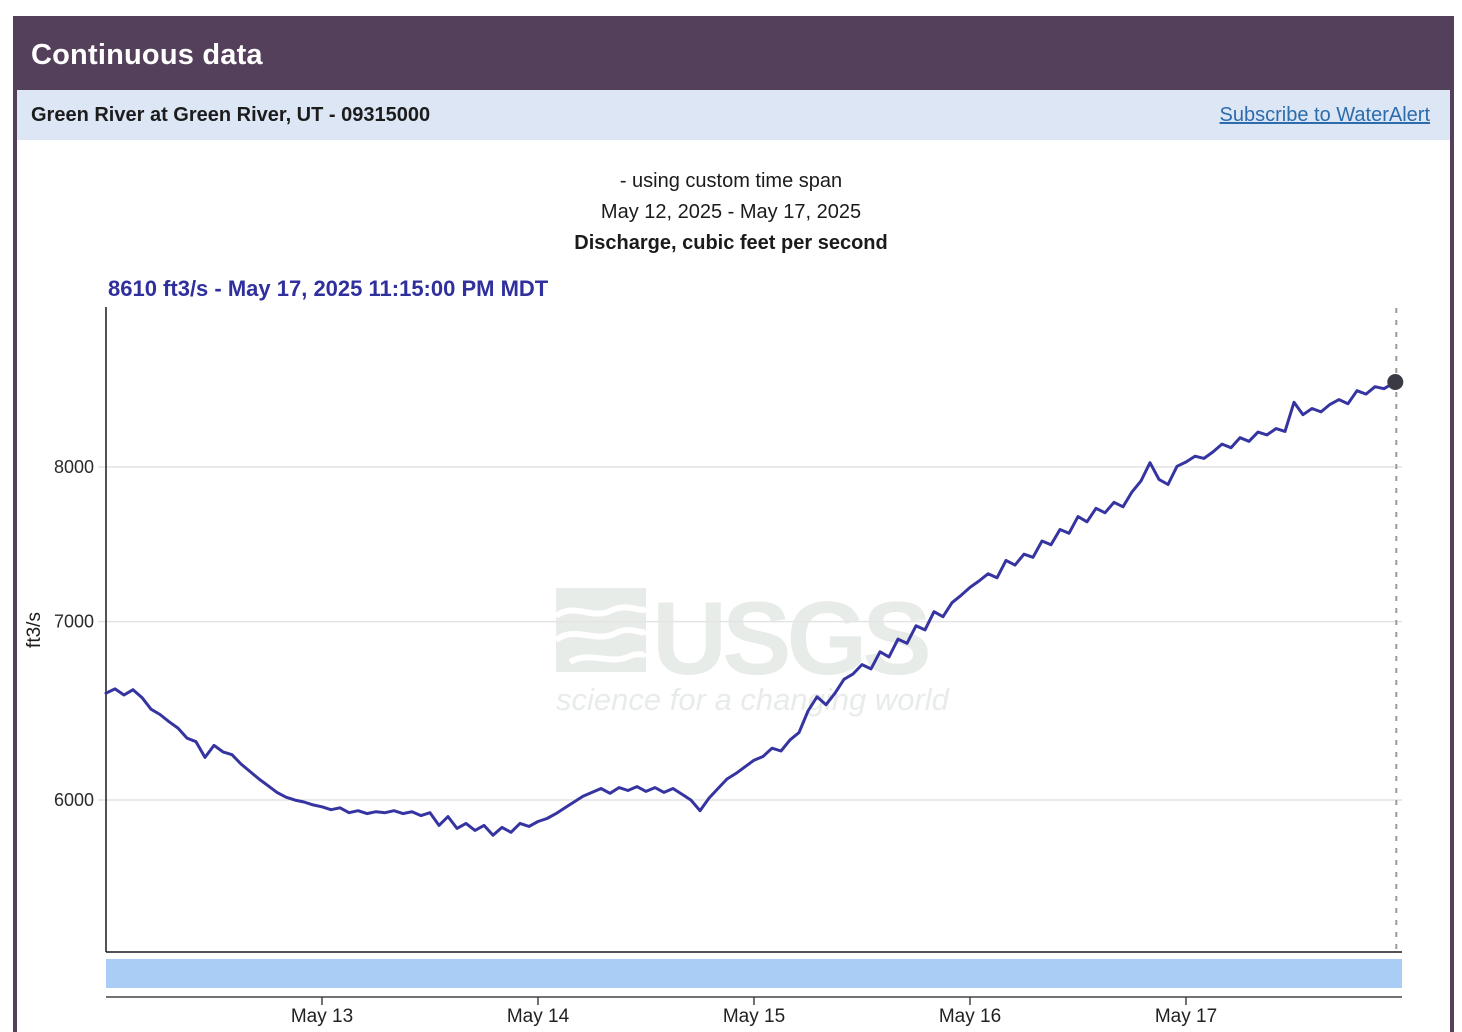  Describe the element at coordinates (754, 973) in the screenshot. I see `time-range-slider` at that location.